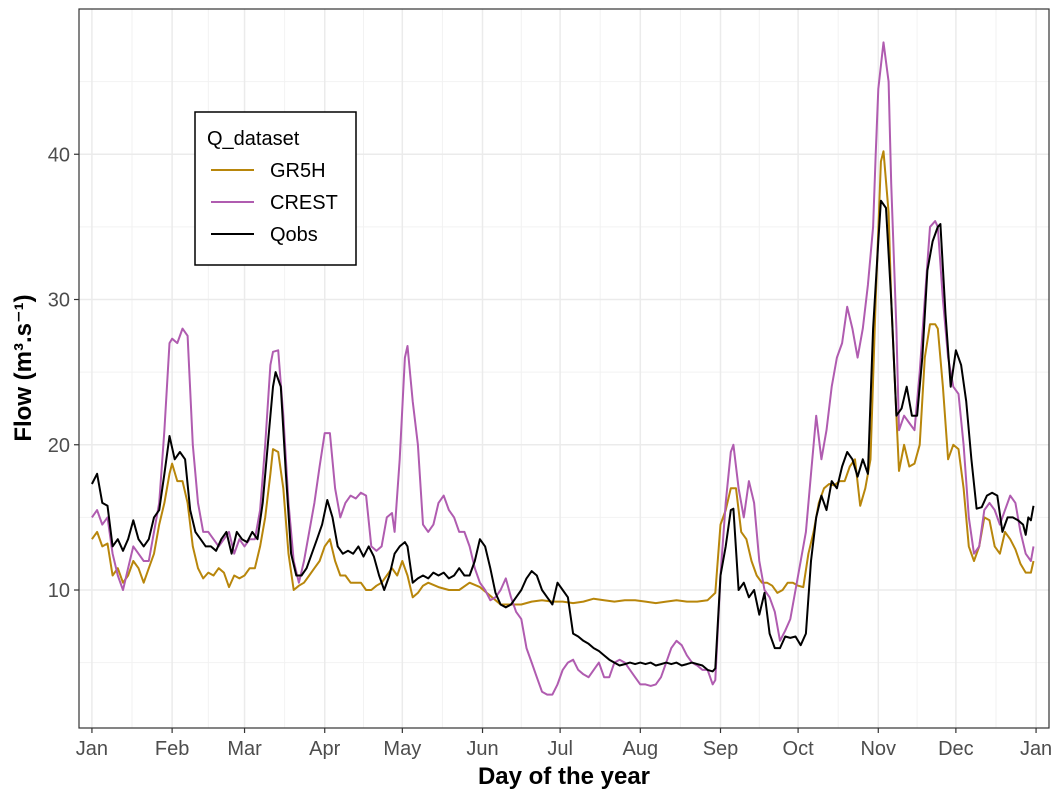  Describe the element at coordinates (59, 446) in the screenshot. I see `y-tick-label: 20` at that location.